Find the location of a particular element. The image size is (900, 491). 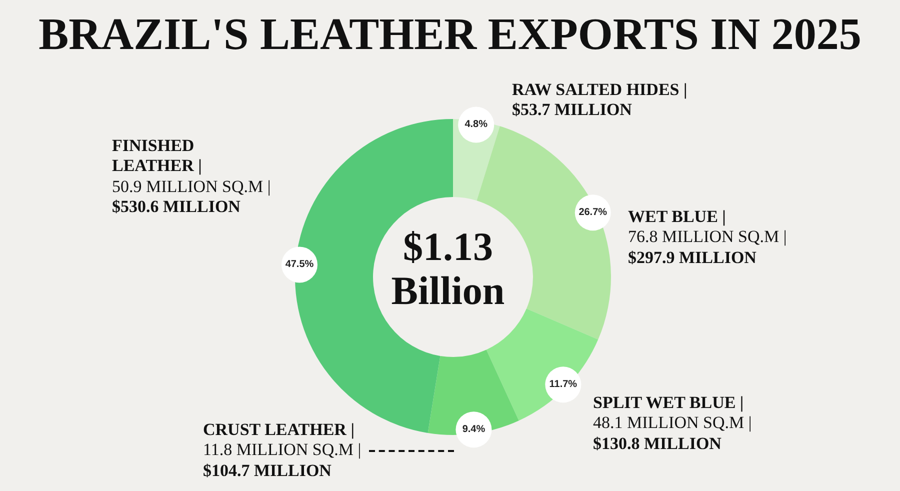

text: $130.8 MILLION is located at coordinates (657, 443).